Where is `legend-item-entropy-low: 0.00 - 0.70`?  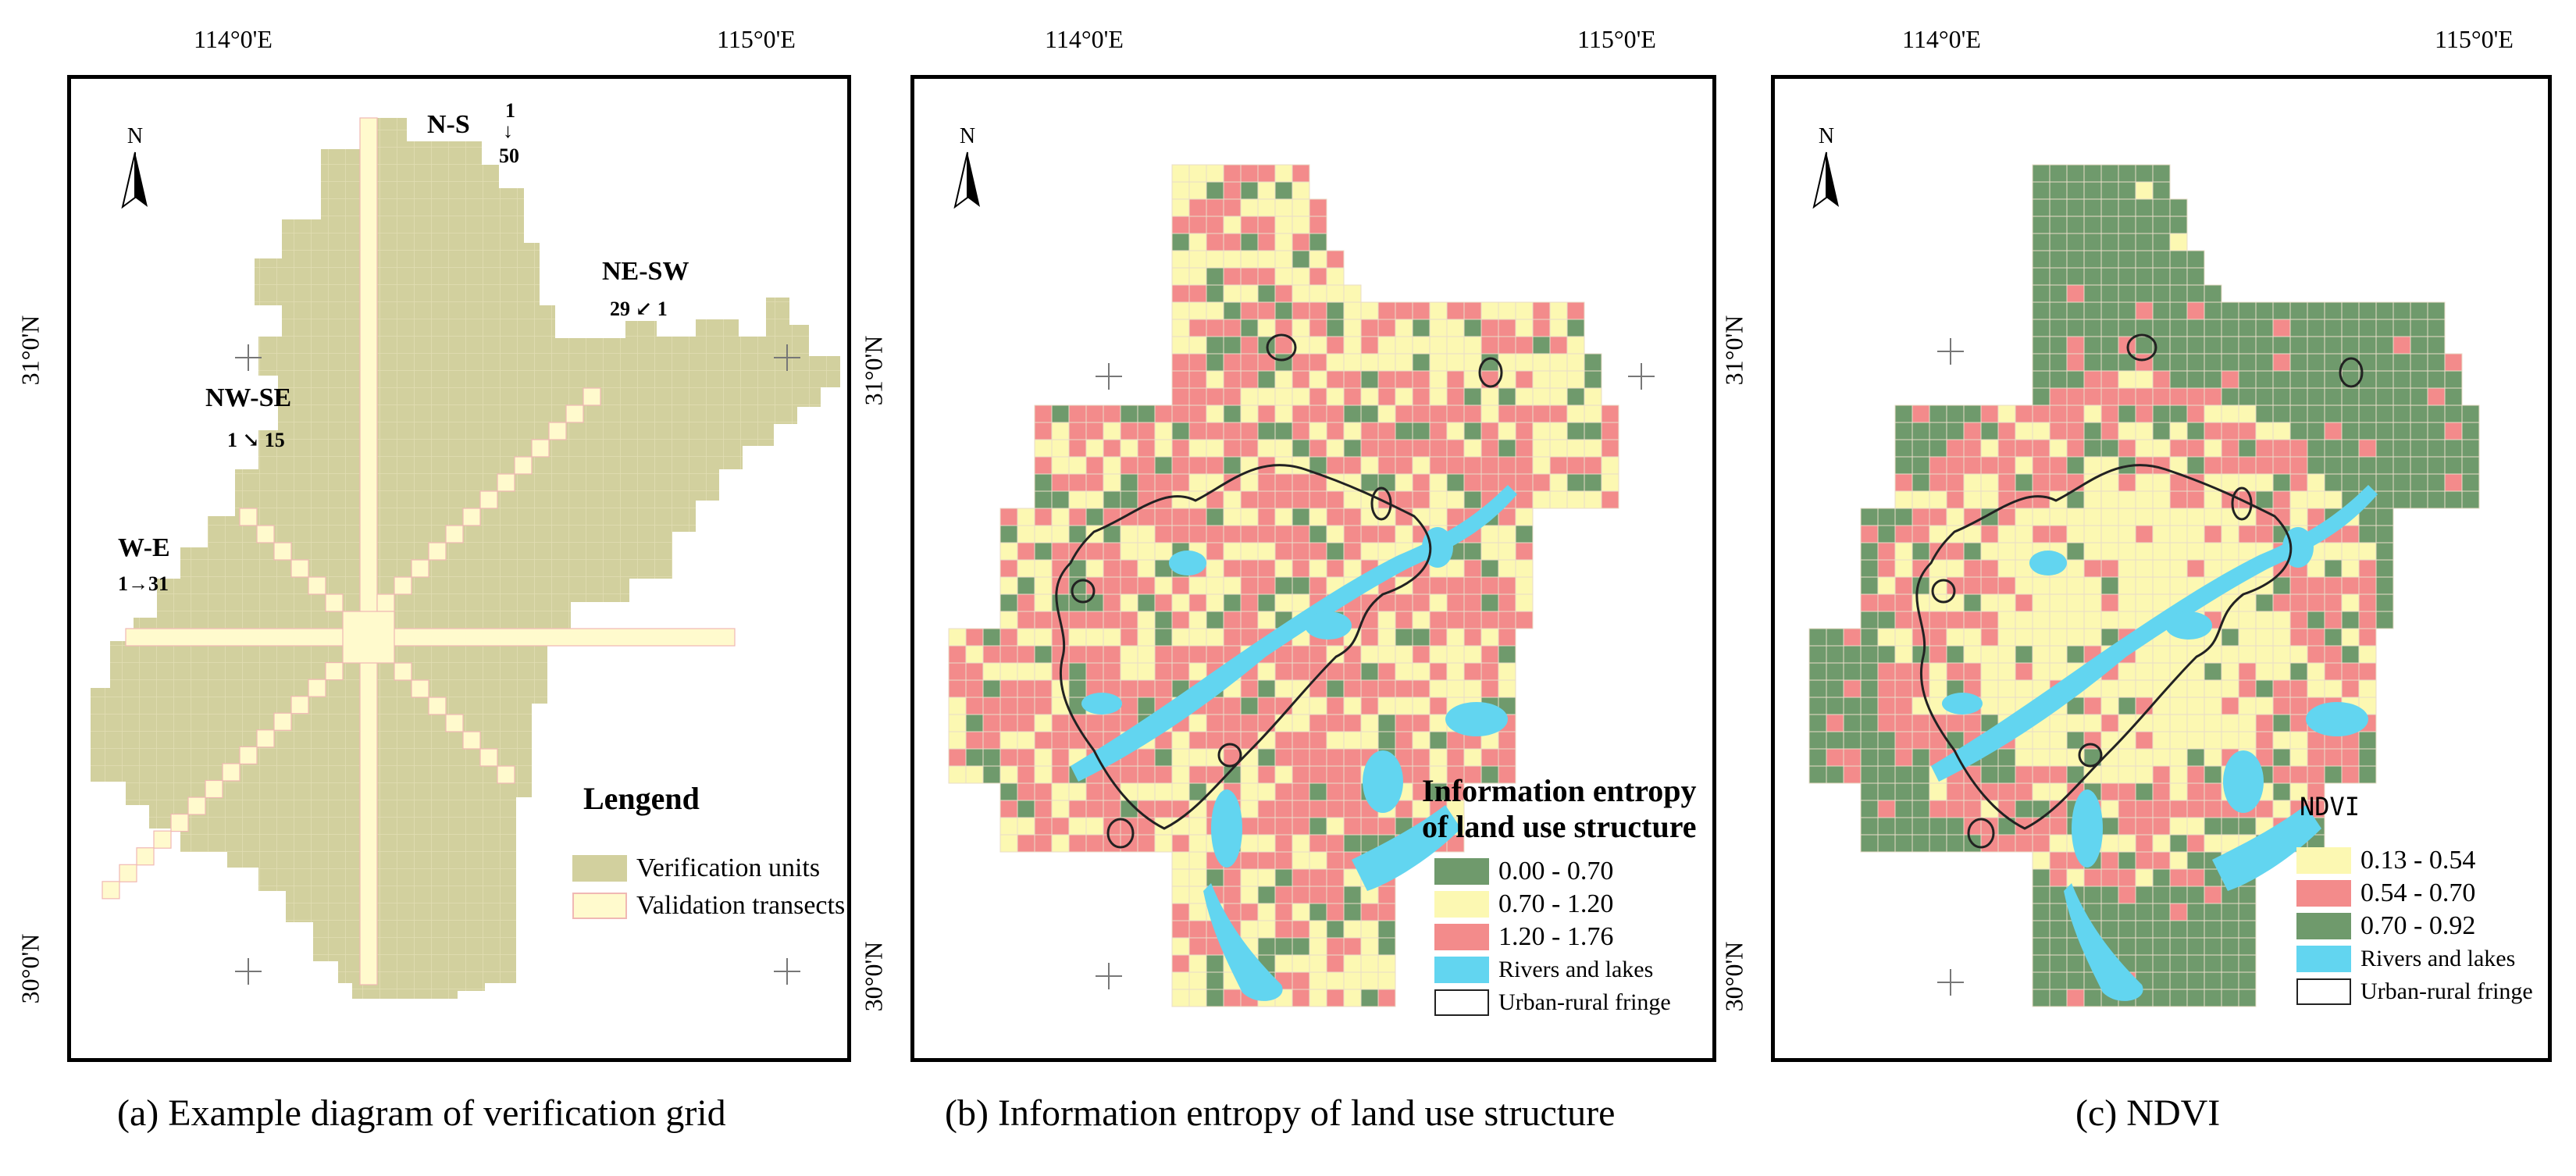
legend-item-entropy-low: 0.00 - 0.70 is located at coordinates (1523, 871).